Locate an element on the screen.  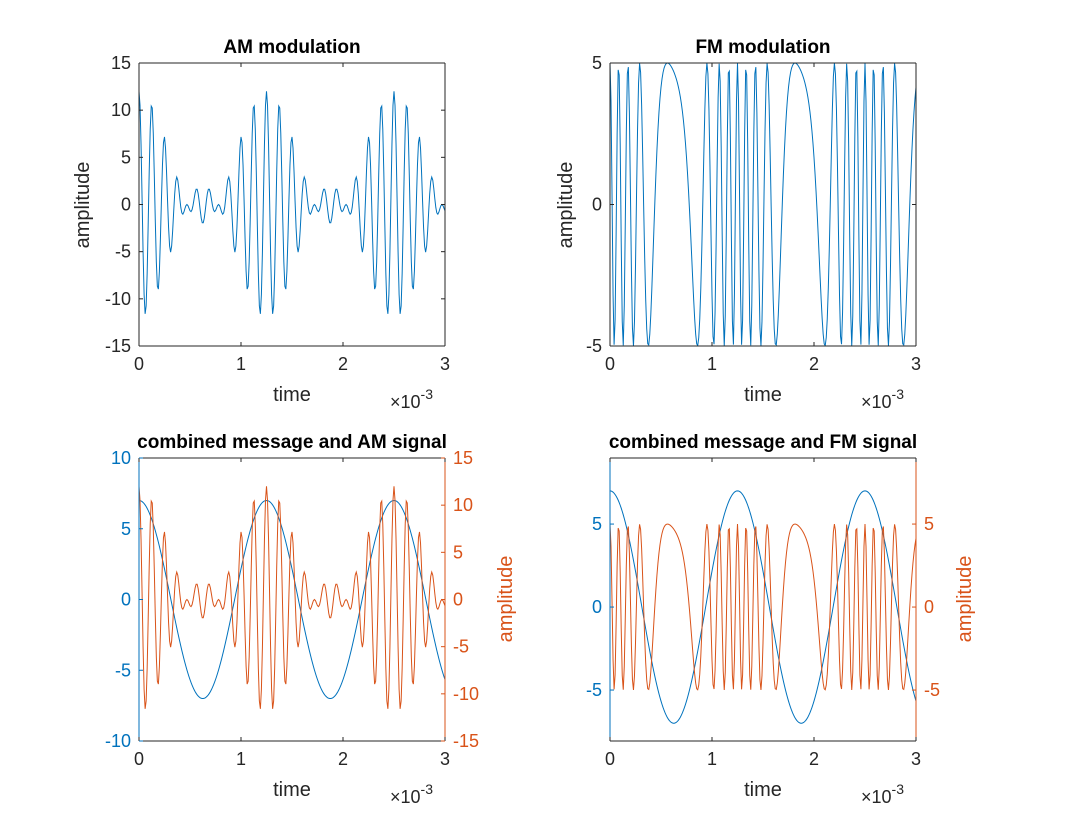
chart-title: FM modulation is located at coordinates (762, 47).